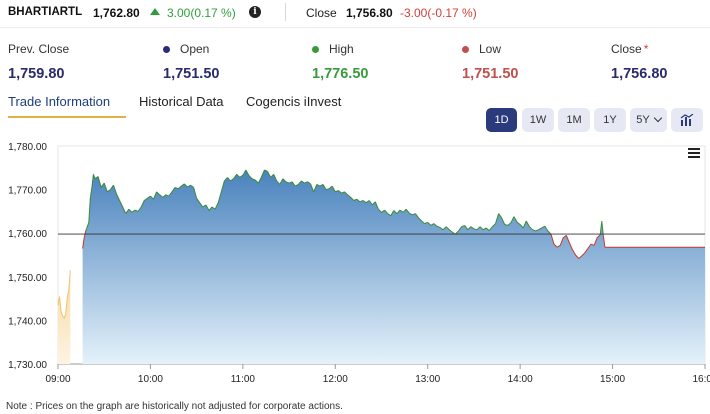 Image resolution: width=710 pixels, height=414 pixels. What do you see at coordinates (321, 13) in the screenshot?
I see `close-label: Close` at bounding box center [321, 13].